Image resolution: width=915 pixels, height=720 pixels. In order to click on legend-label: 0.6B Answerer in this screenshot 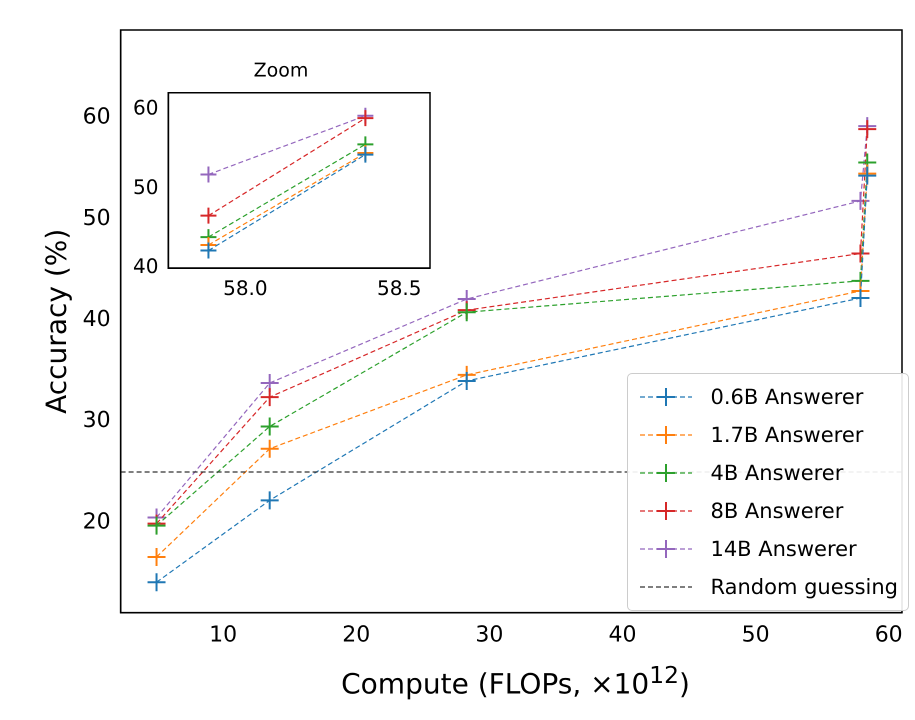, I will do `click(787, 397)`.